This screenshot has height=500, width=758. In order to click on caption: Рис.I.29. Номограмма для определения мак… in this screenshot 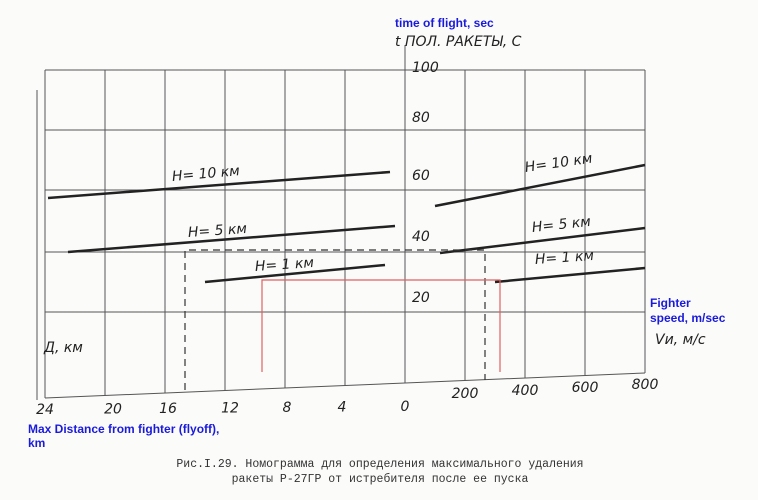, I will do `click(379, 464)`.